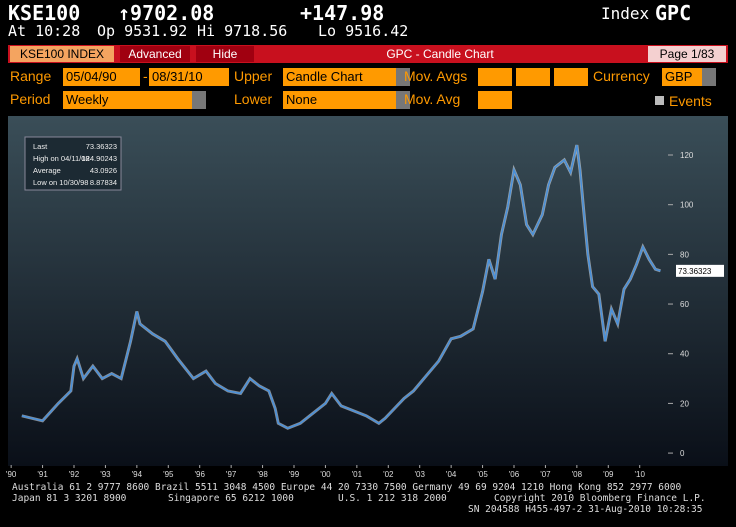  I want to click on x-tick-label: '98, so click(262, 474).